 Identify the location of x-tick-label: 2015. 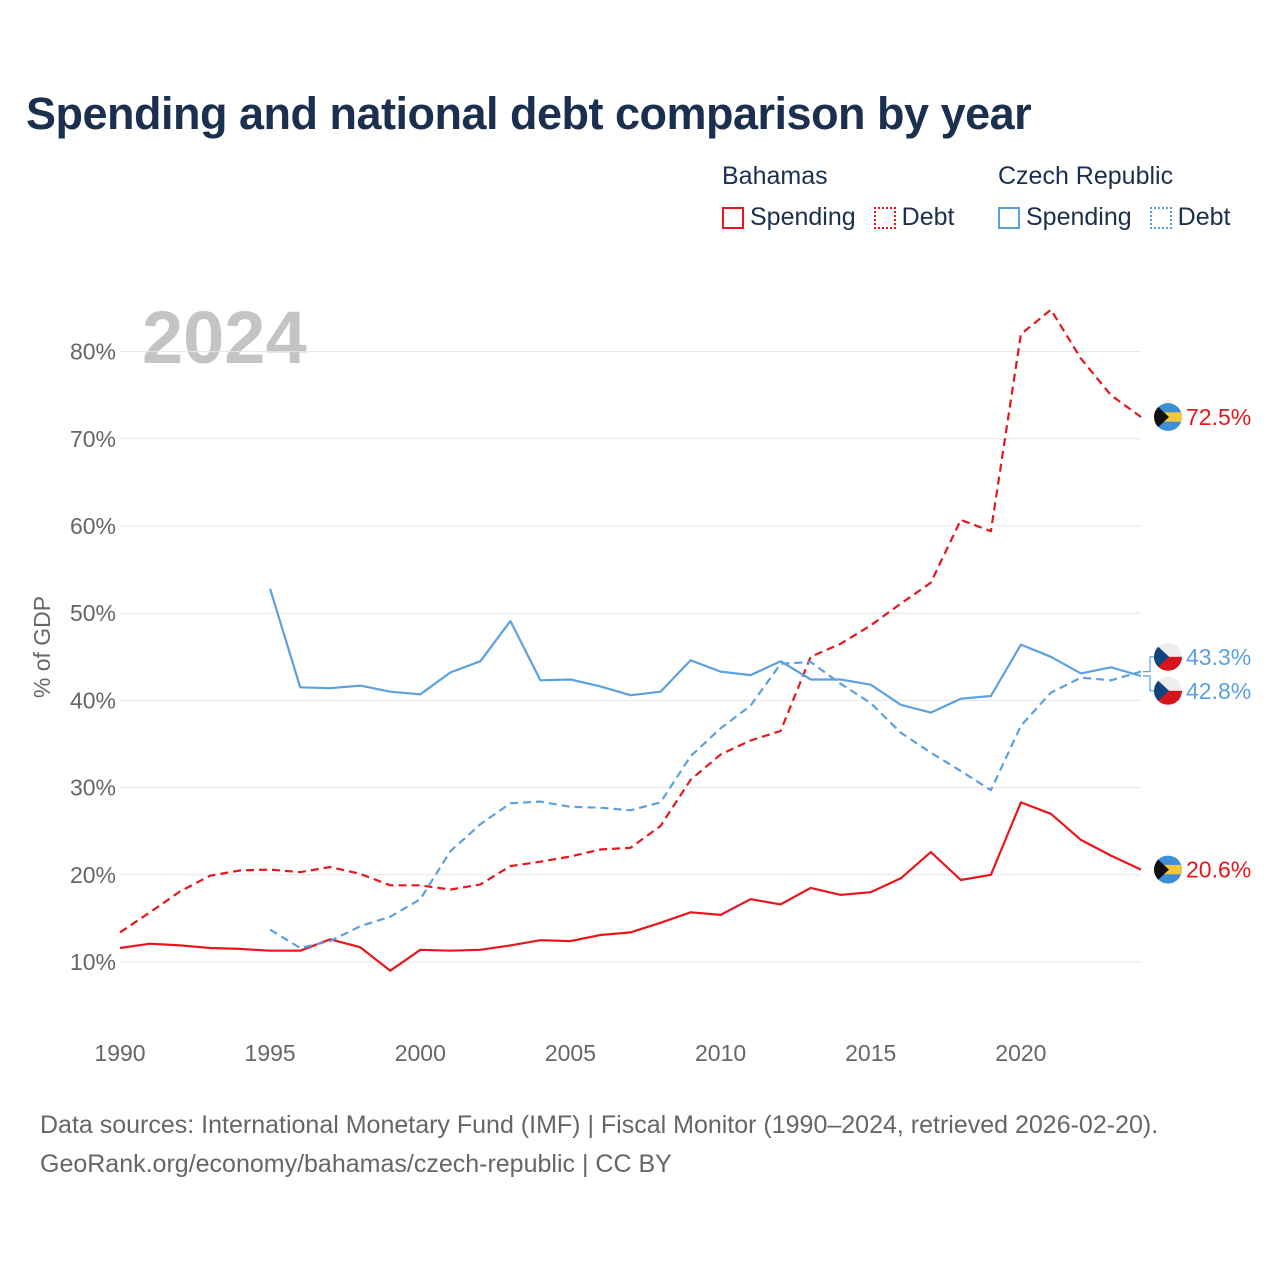
(870, 1053).